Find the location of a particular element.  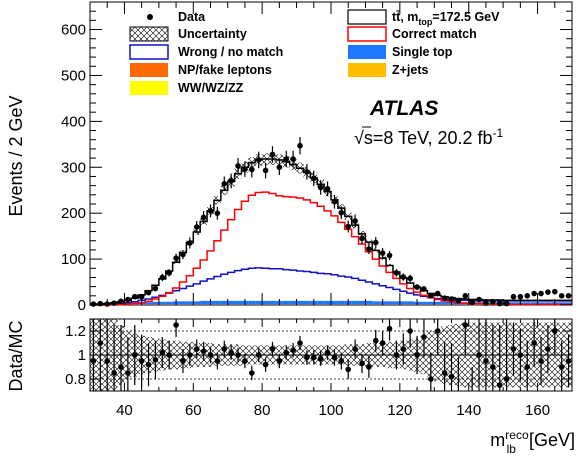

legend-label-single-top: Single top is located at coordinates (422, 52).